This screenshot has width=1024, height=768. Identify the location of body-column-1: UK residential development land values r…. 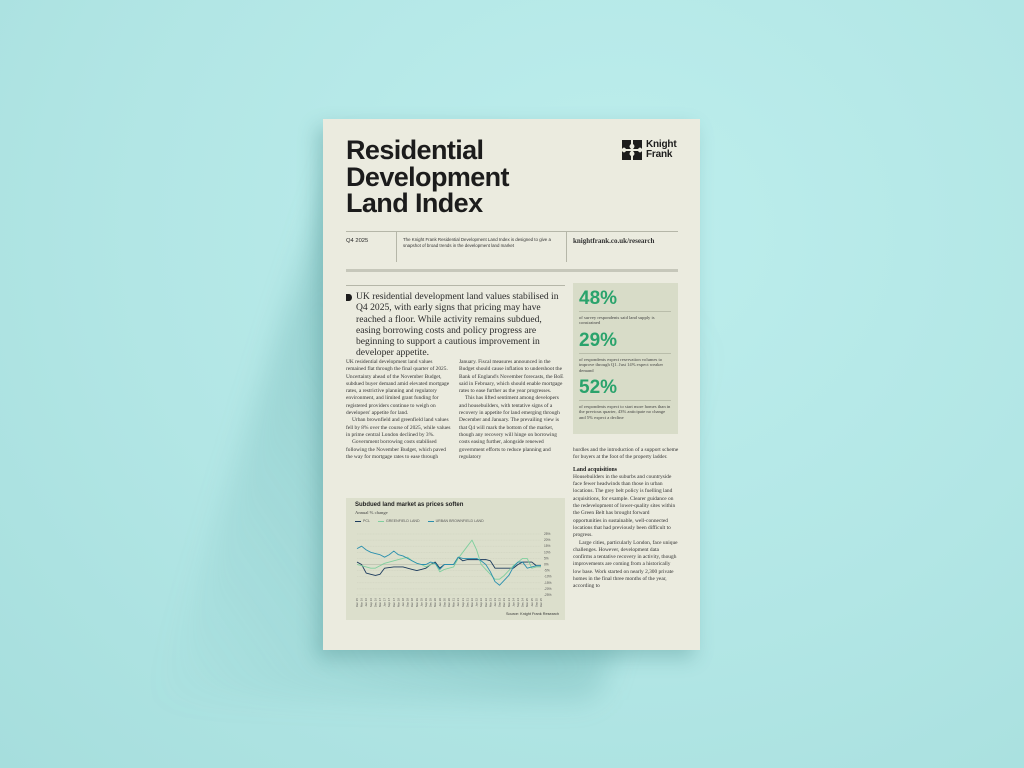
(399, 410).